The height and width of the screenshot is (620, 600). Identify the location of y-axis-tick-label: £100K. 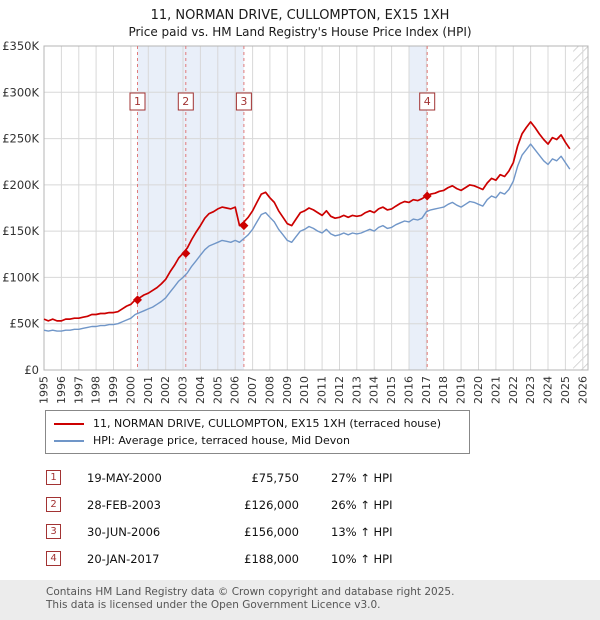
(20, 277).